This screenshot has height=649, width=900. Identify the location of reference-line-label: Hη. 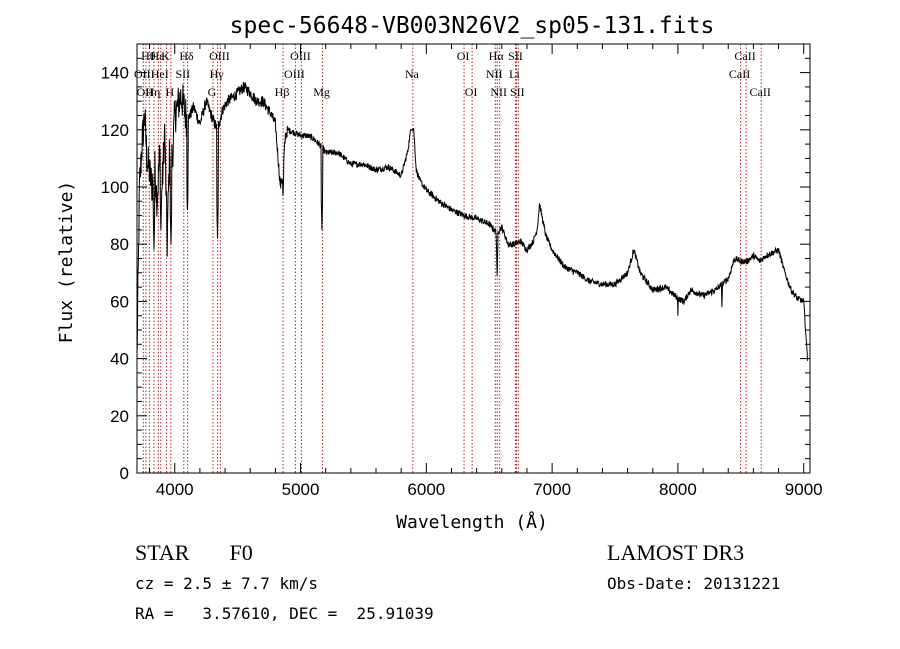
(153, 92).